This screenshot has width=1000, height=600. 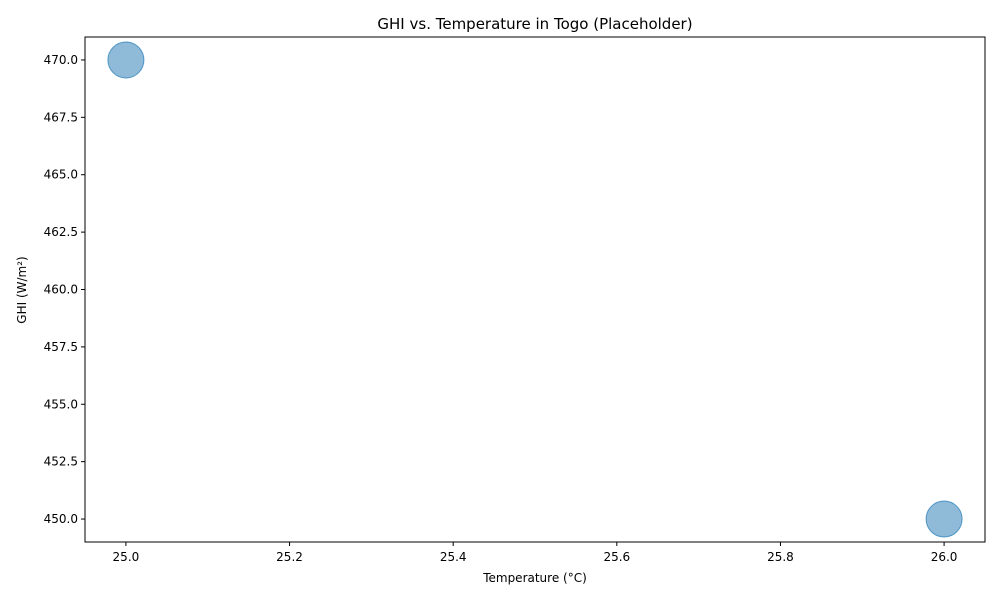 I want to click on y-tick-label: 452.5, so click(x=61, y=462).